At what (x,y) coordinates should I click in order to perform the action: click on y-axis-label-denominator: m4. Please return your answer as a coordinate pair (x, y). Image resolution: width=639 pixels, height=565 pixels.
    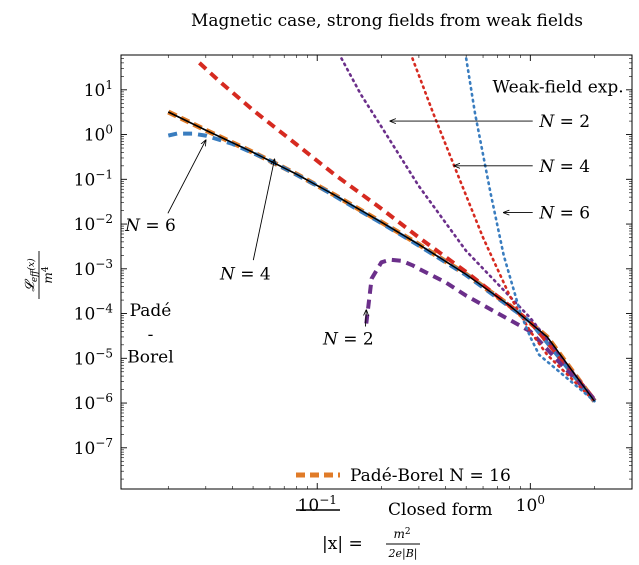
    Looking at the image, I should click on (48, 274).